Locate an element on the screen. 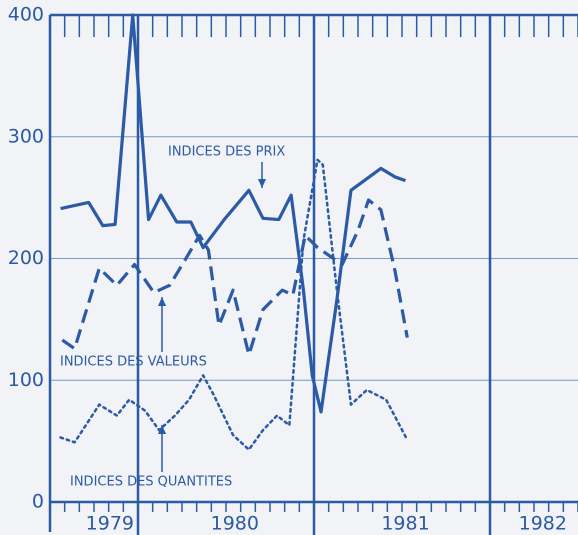 The image size is (578, 535). x-tick-label: 1979 is located at coordinates (110, 524).